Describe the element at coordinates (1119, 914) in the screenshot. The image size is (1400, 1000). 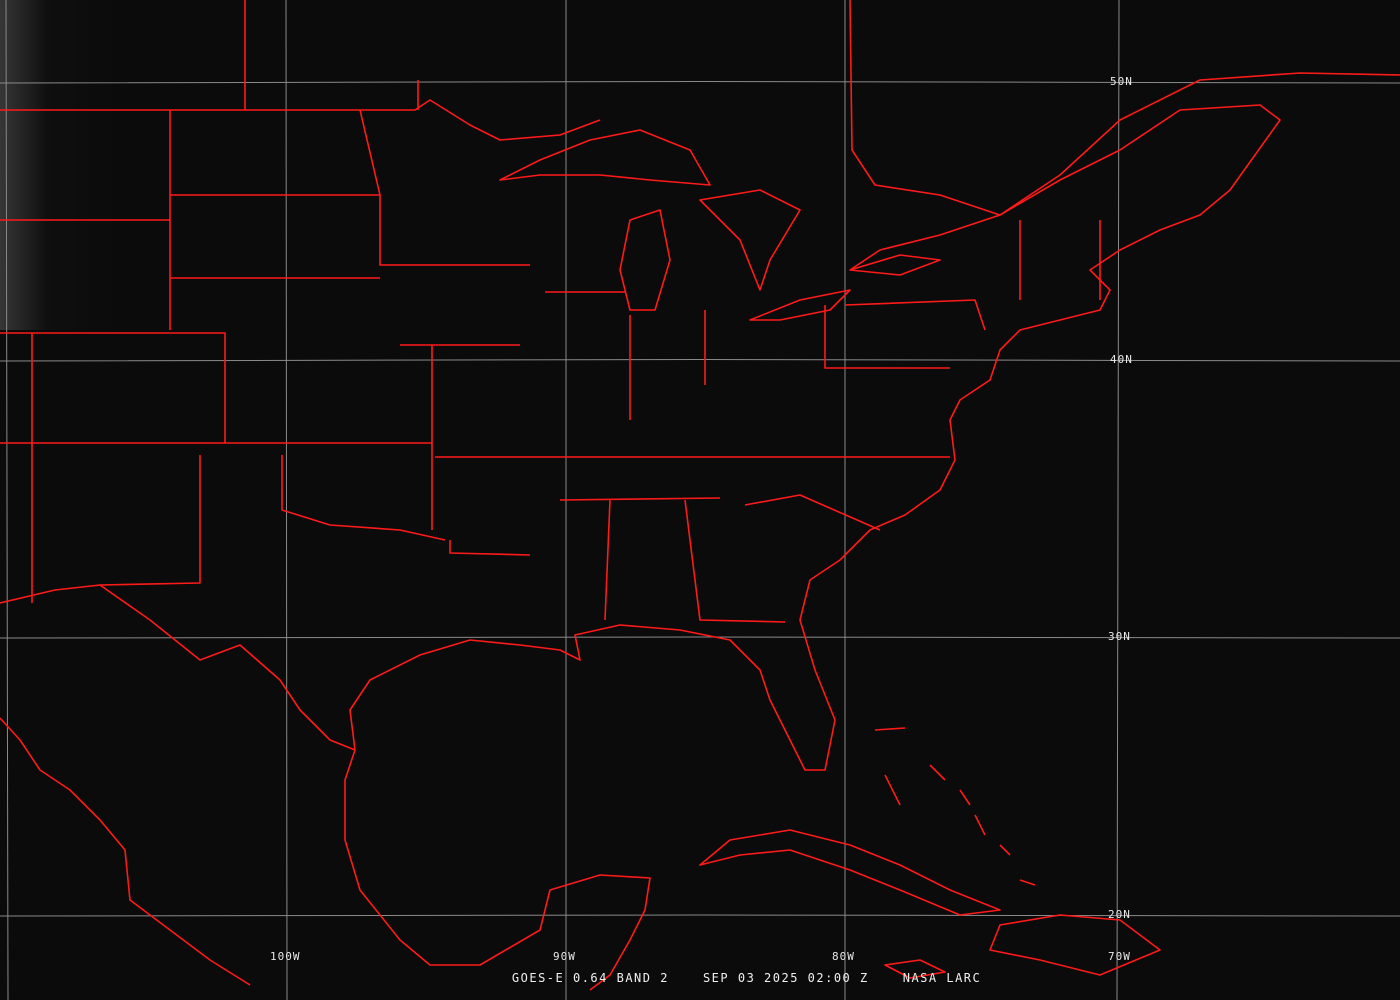
I see `lat-label-20n: 20N` at that location.